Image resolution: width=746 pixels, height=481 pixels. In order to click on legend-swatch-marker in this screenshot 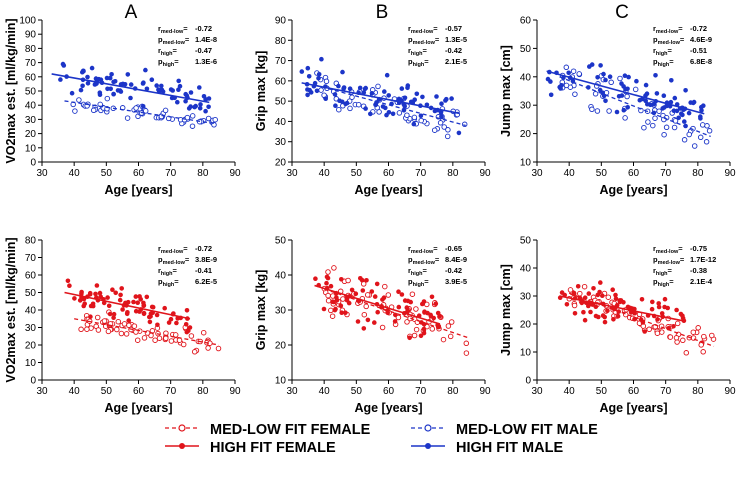, I will do `click(428, 428)`.